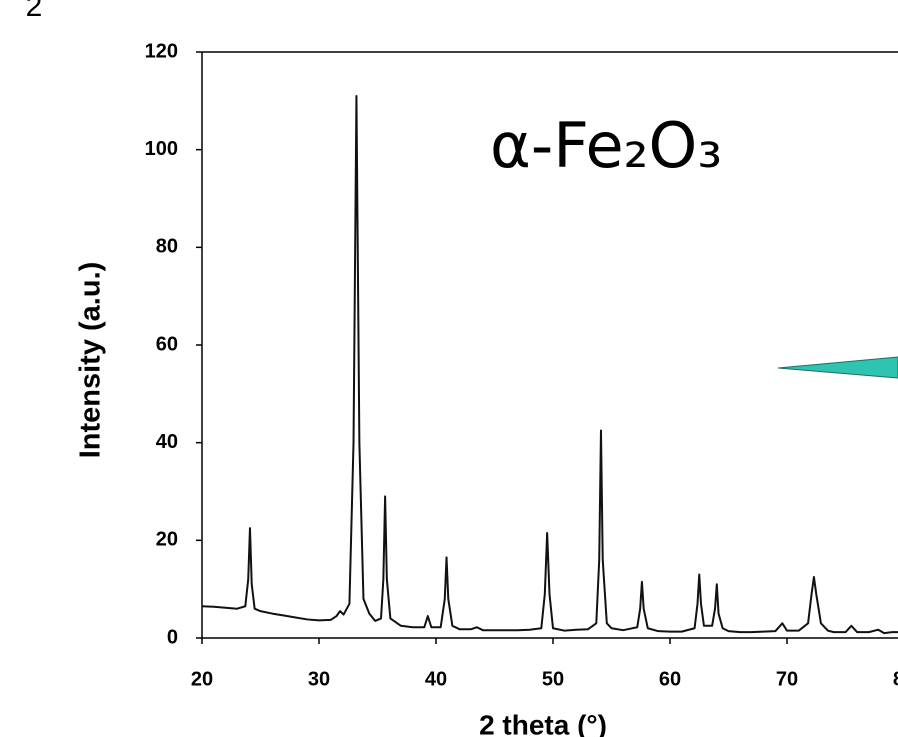 Image resolution: width=898 pixels, height=737 pixels. Describe the element at coordinates (172, 637) in the screenshot. I see `y-tick-label: 0` at that location.